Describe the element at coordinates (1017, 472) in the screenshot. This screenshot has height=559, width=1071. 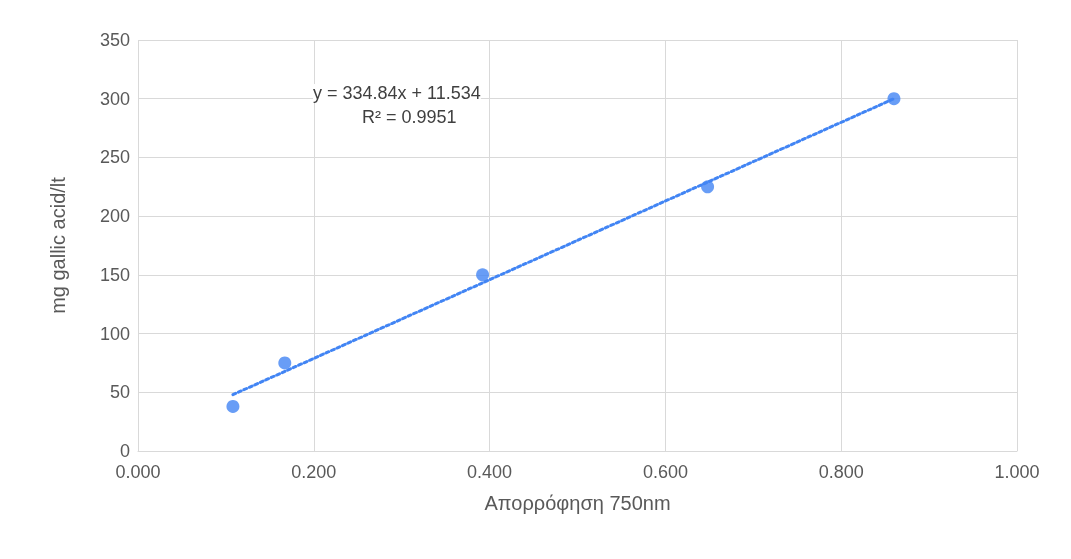
I see `x-tick-label: 1.000` at that location.